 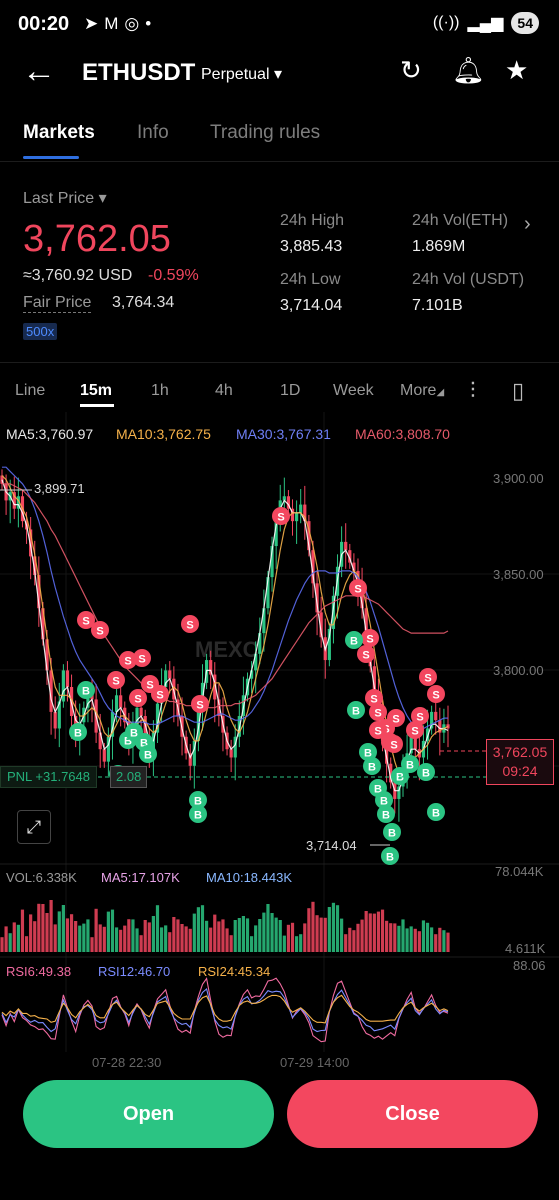 What do you see at coordinates (224, 390) in the screenshot?
I see `interval-4h: 4h` at bounding box center [224, 390].